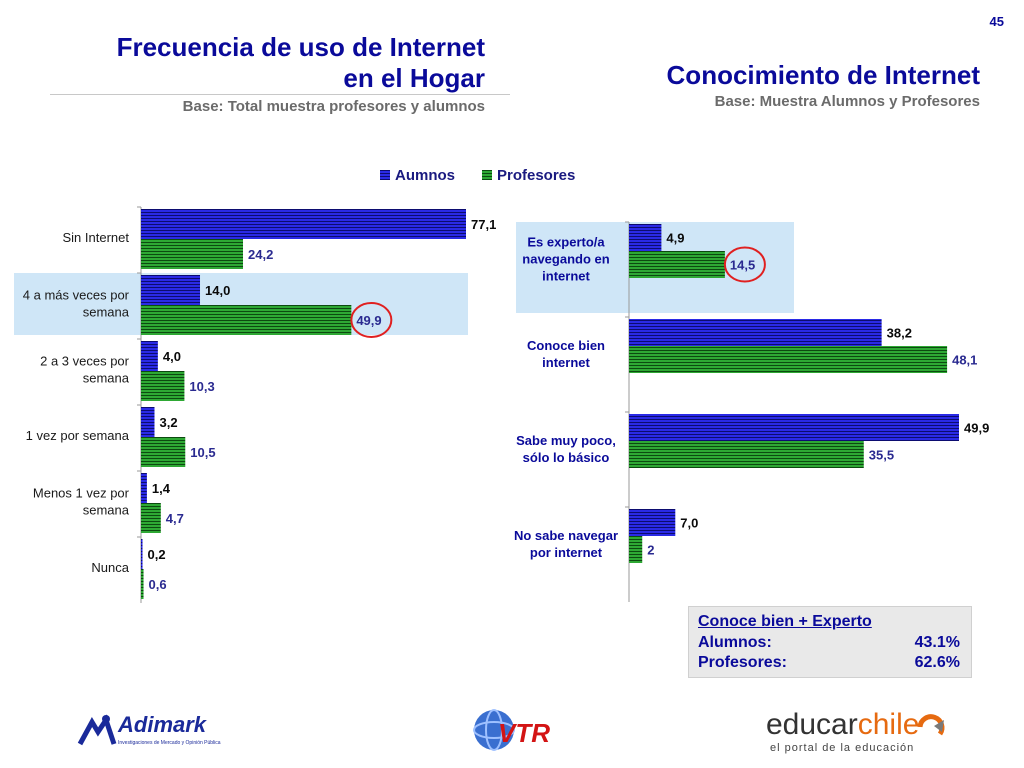  What do you see at coordinates (85, 370) in the screenshot?
I see `category-label: 2 a 3 veces por semana` at bounding box center [85, 370].